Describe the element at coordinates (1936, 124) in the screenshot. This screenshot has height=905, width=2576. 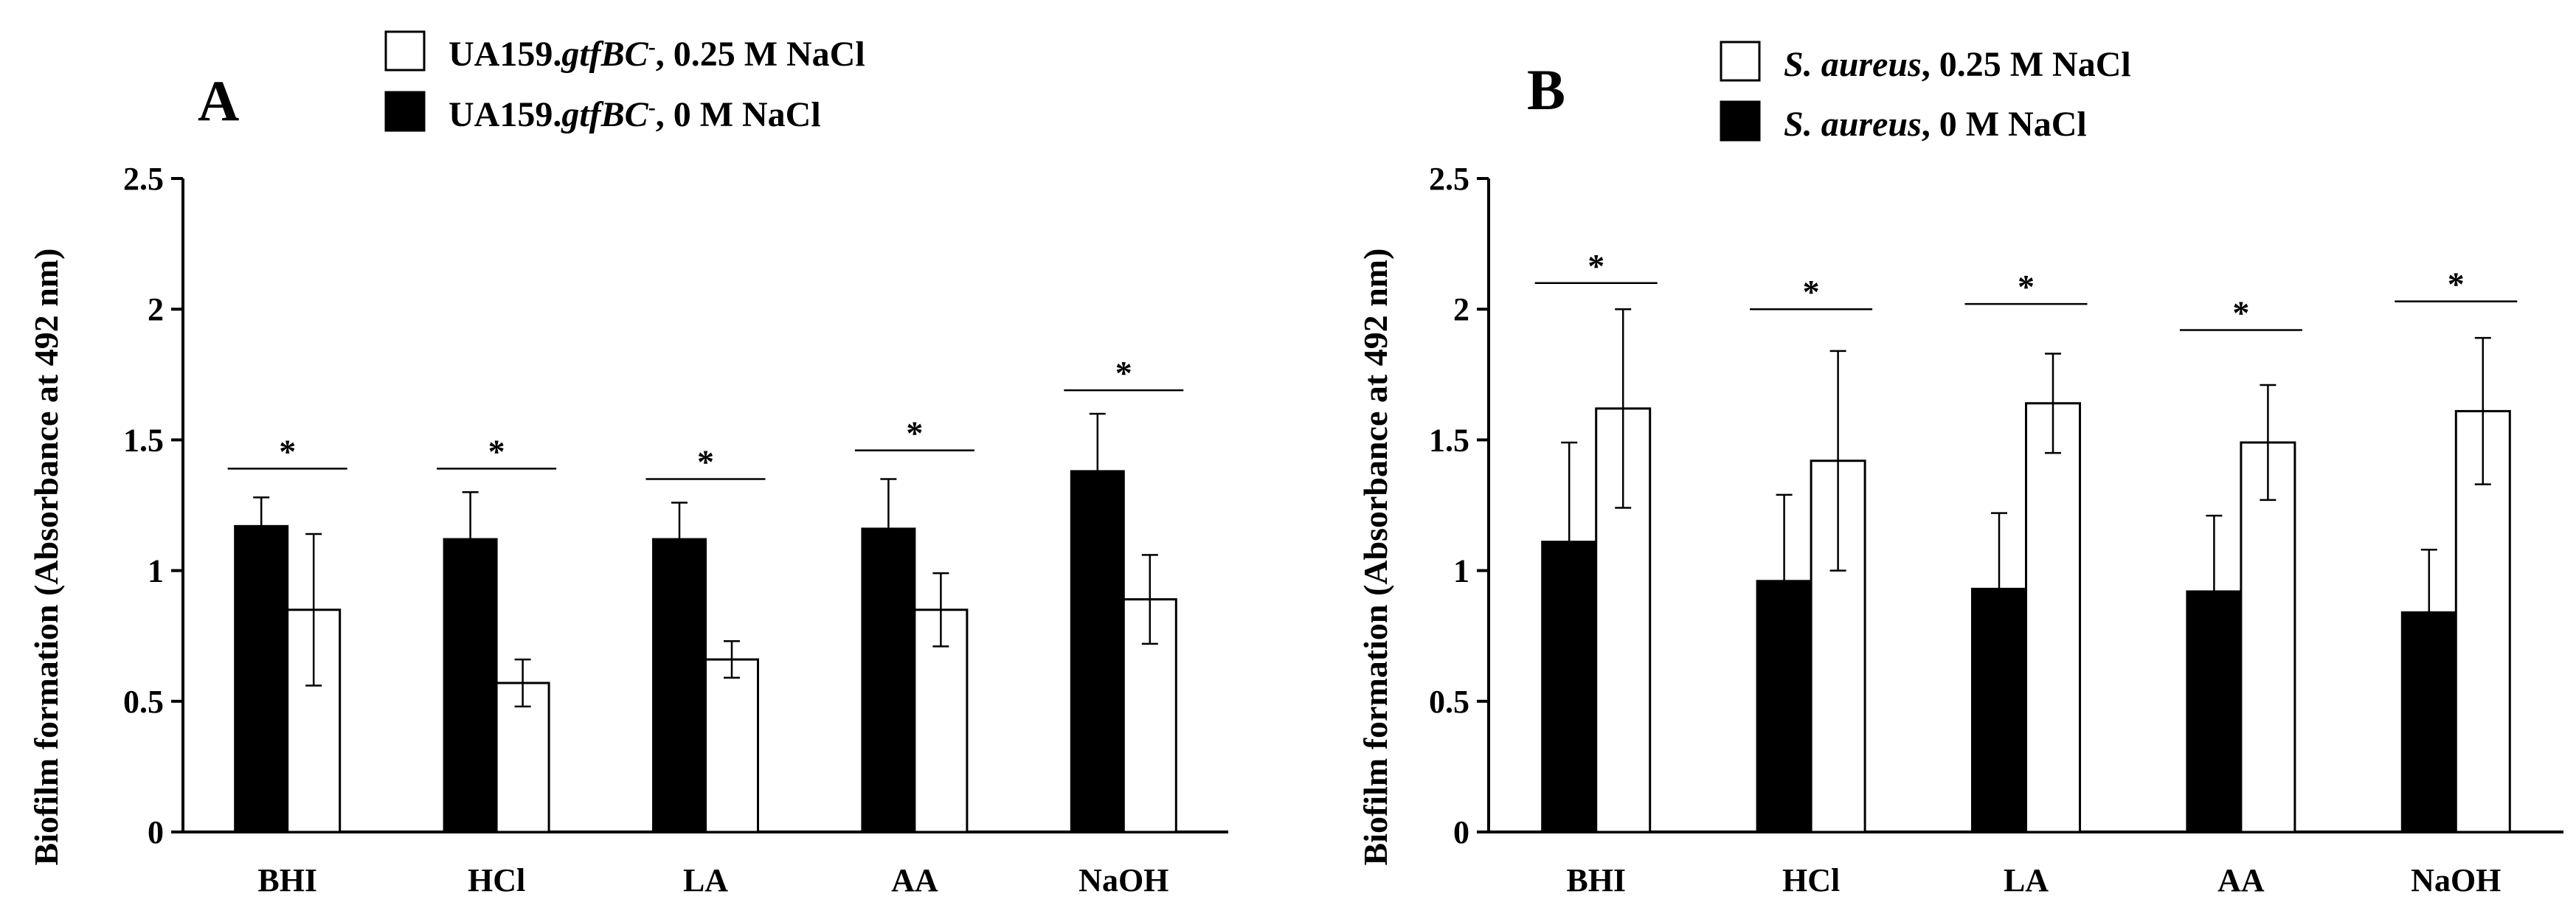
I see `legend-label: S. aureus, 0 M NaCl` at that location.